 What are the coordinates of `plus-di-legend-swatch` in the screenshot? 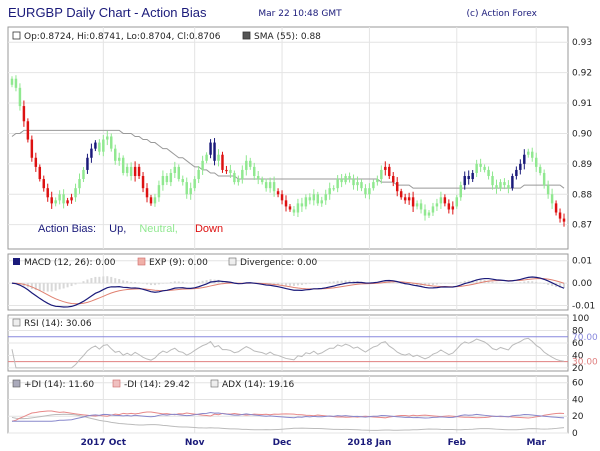 It's located at (16, 383).